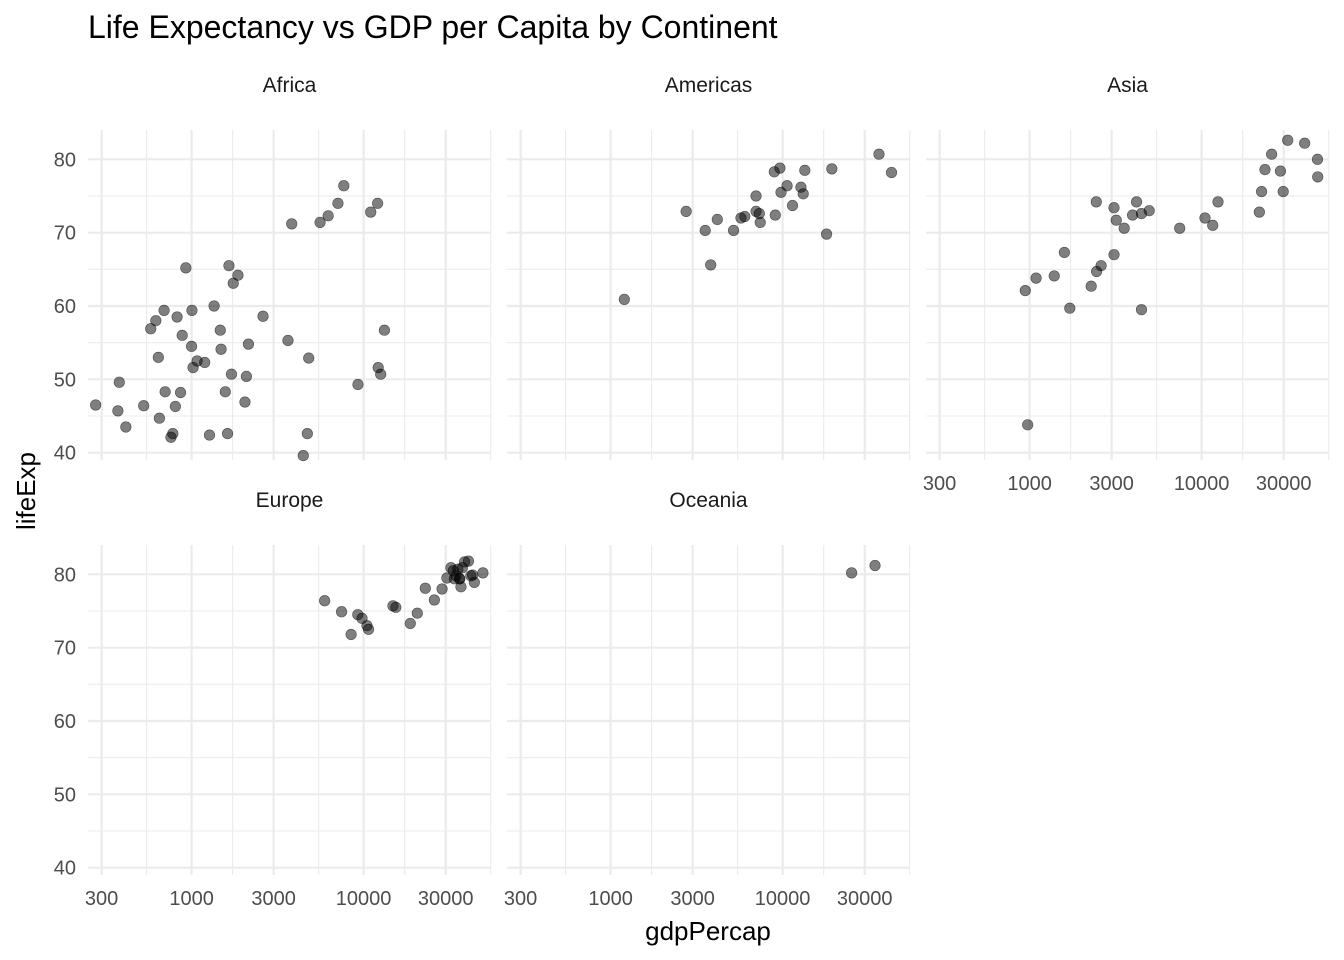 The image size is (1344, 960). Describe the element at coordinates (783, 899) in the screenshot. I see `x-tick-label: 10000` at that location.